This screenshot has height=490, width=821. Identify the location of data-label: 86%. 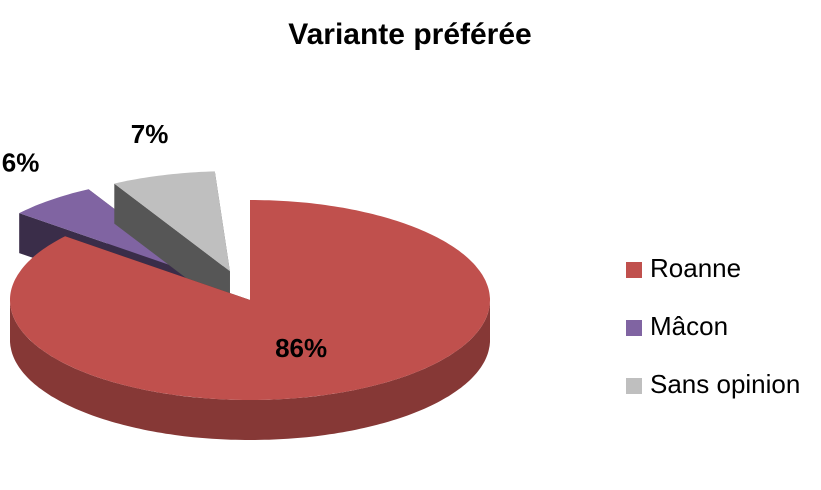
(301, 348).